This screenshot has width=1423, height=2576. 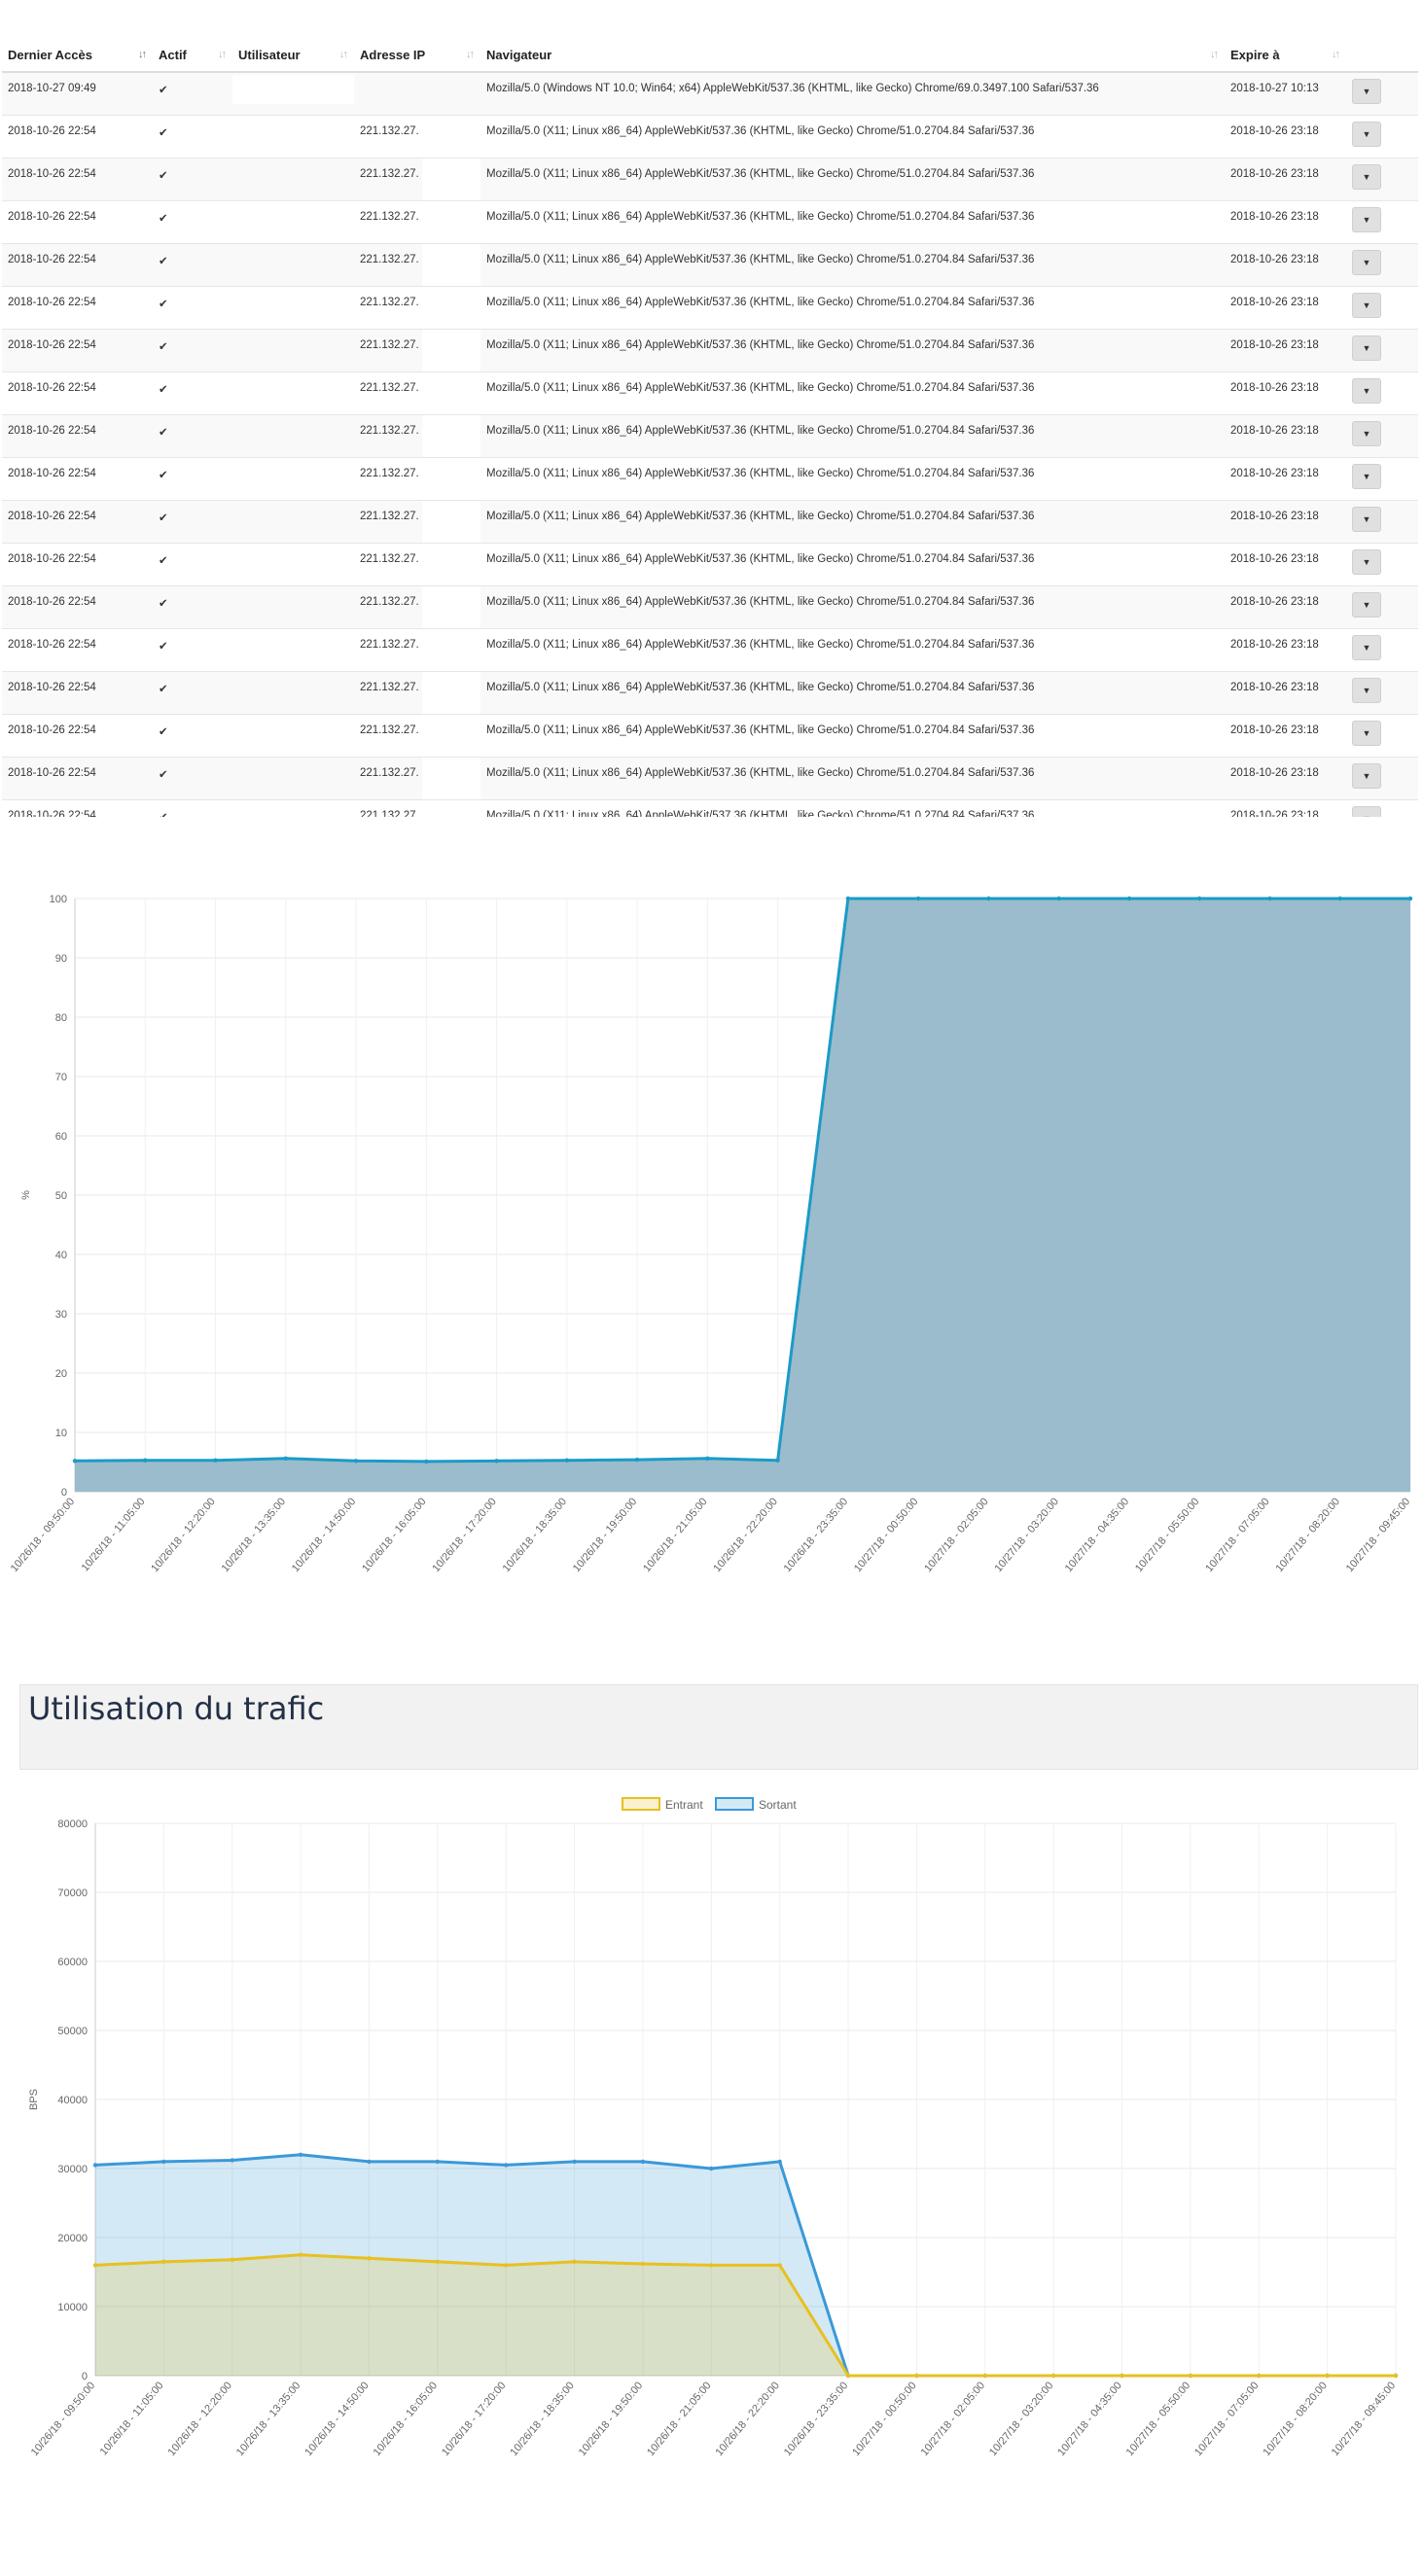 What do you see at coordinates (72, 1893) in the screenshot?
I see `y-tick-label: 70000` at bounding box center [72, 1893].